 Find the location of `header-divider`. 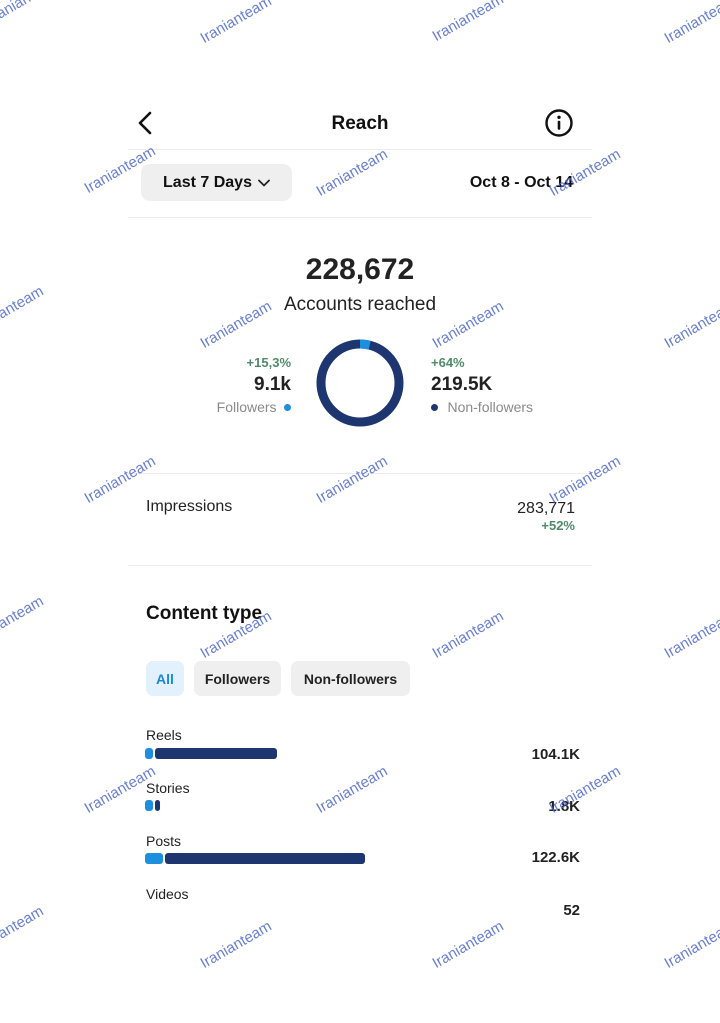

header-divider is located at coordinates (360, 149).